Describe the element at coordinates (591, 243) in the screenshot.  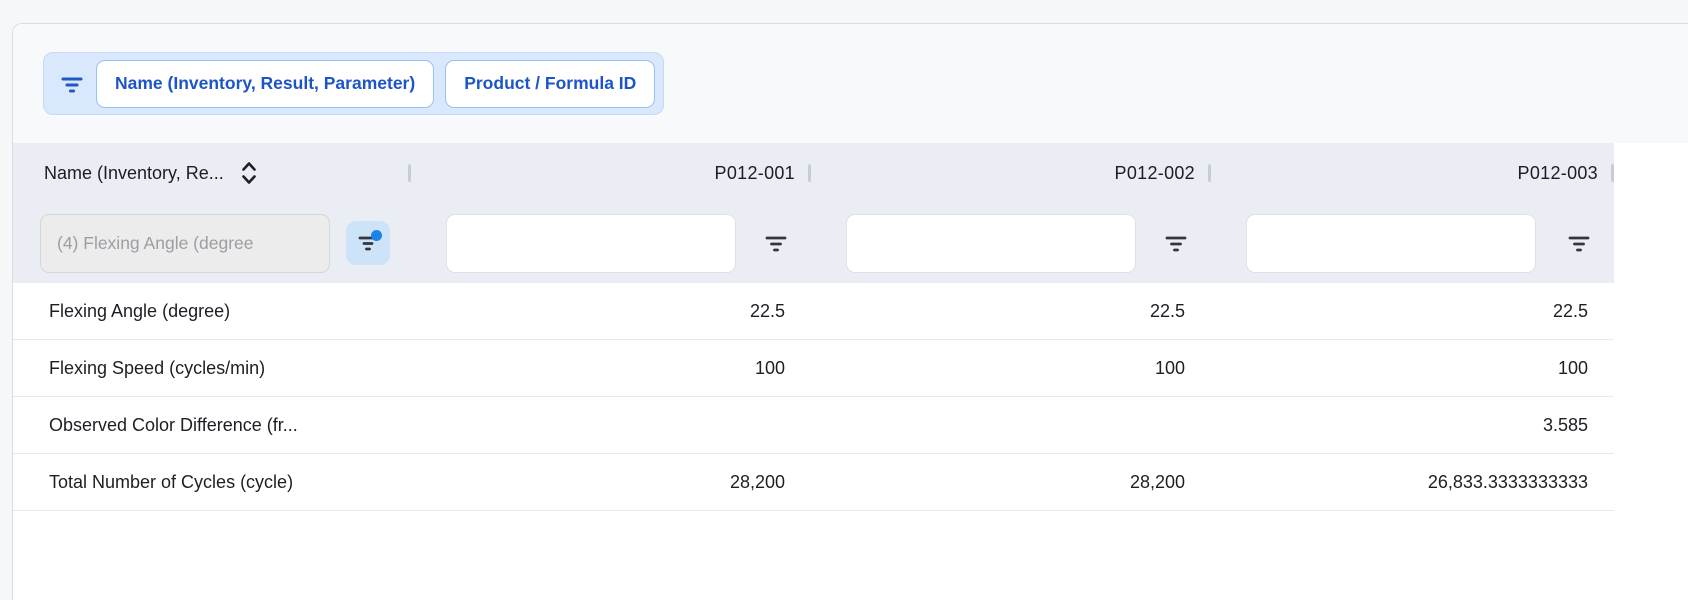
I see `p012-001-filter-input` at that location.